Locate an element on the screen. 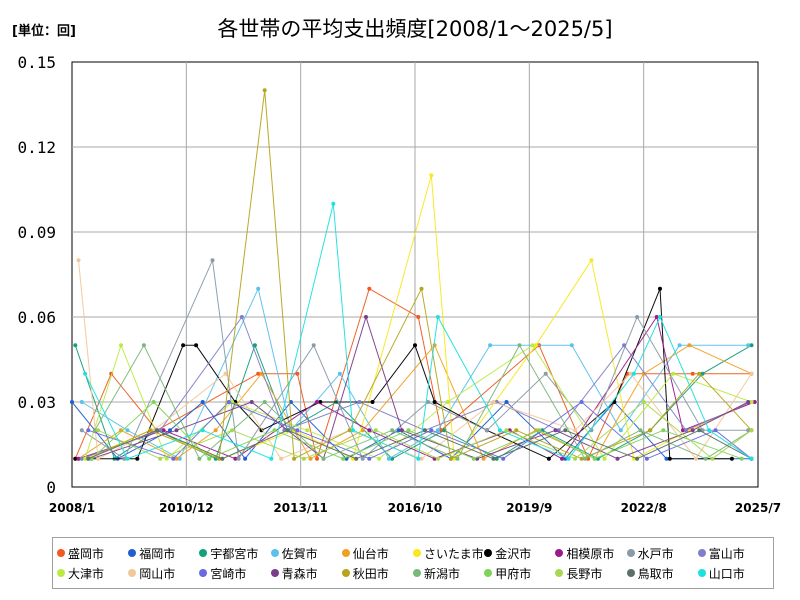  legend-label: 金沢市 is located at coordinates (513, 553).